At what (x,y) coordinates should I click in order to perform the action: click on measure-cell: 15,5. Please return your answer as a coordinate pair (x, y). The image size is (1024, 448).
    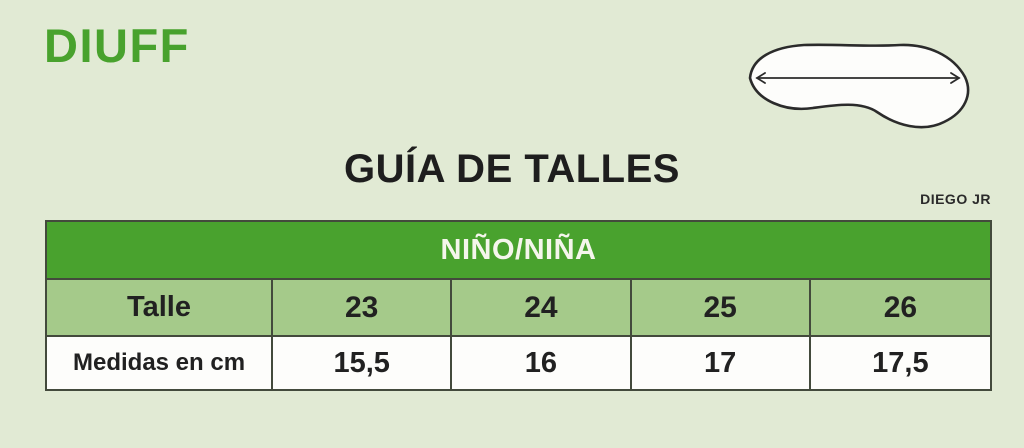
    Looking at the image, I should click on (360, 363).